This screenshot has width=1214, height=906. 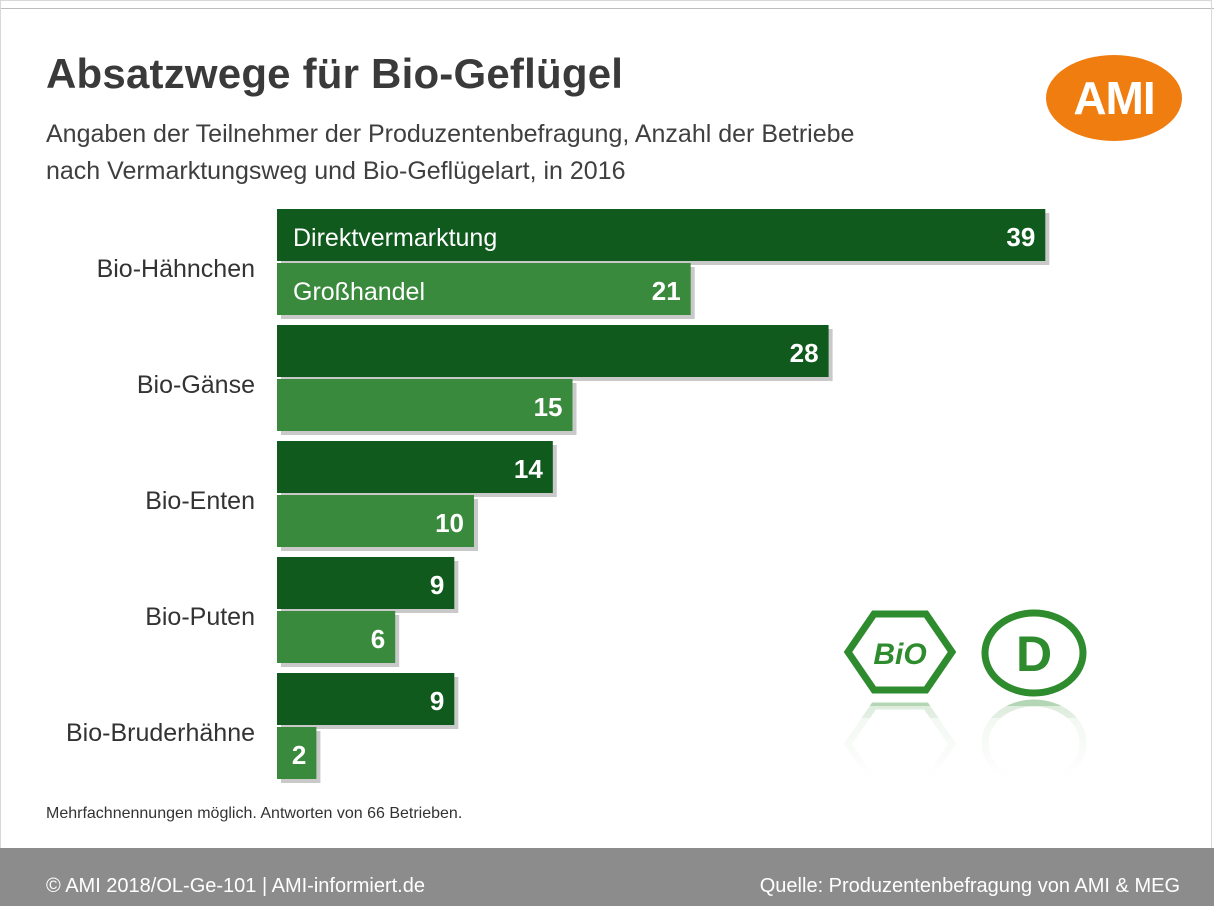 I want to click on data-label: 15, so click(x=548, y=407).